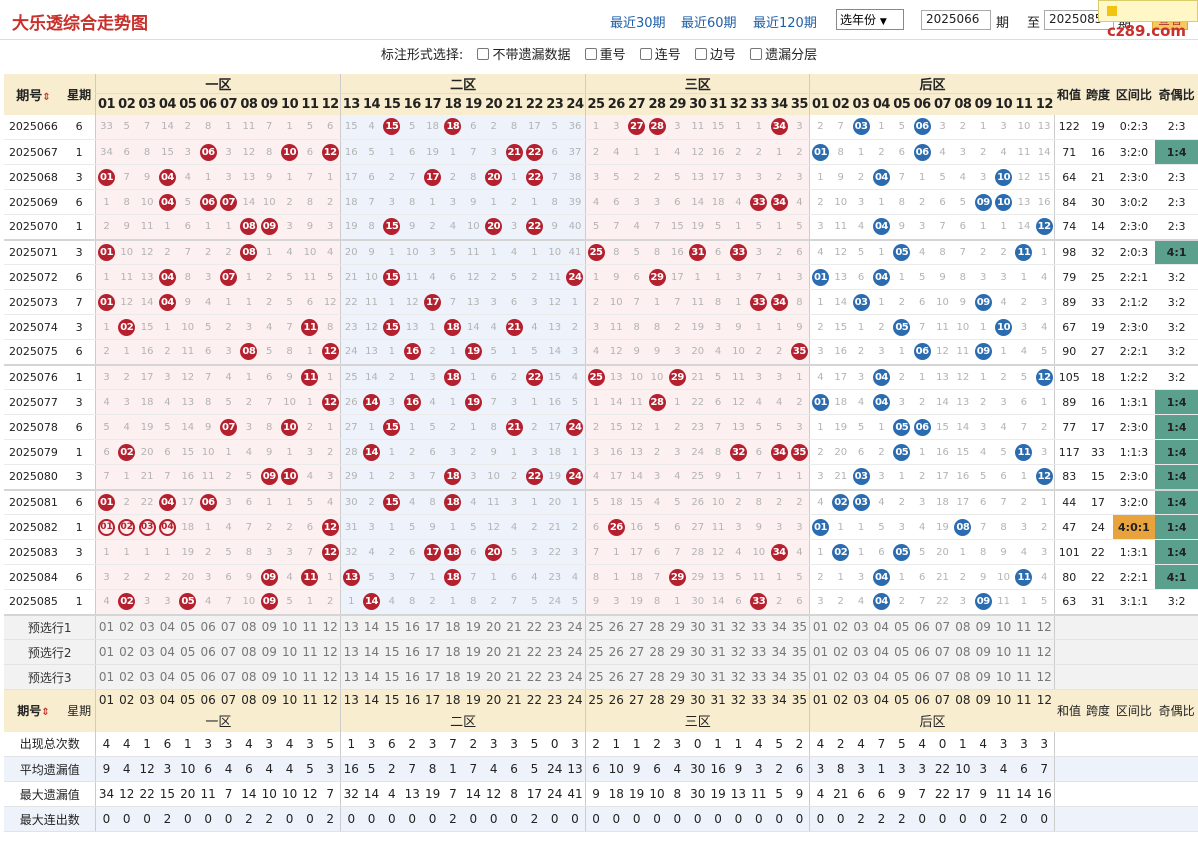 The height and width of the screenshot is (842, 1198). Describe the element at coordinates (534, 677) in the screenshot. I see `preselect-front-number: 22` at that location.